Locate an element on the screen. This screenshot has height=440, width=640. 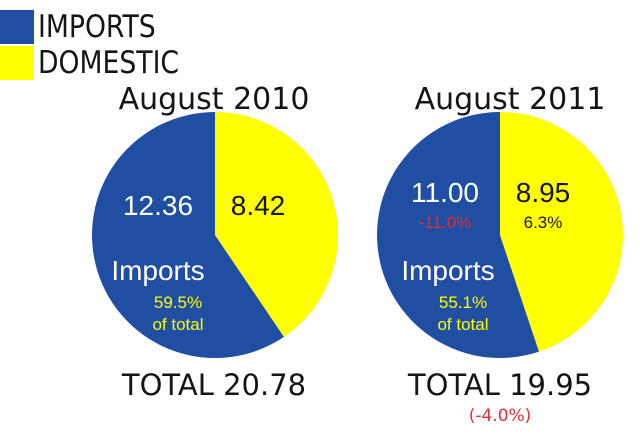
chart-2011-title: August 2011 is located at coordinates (510, 99).